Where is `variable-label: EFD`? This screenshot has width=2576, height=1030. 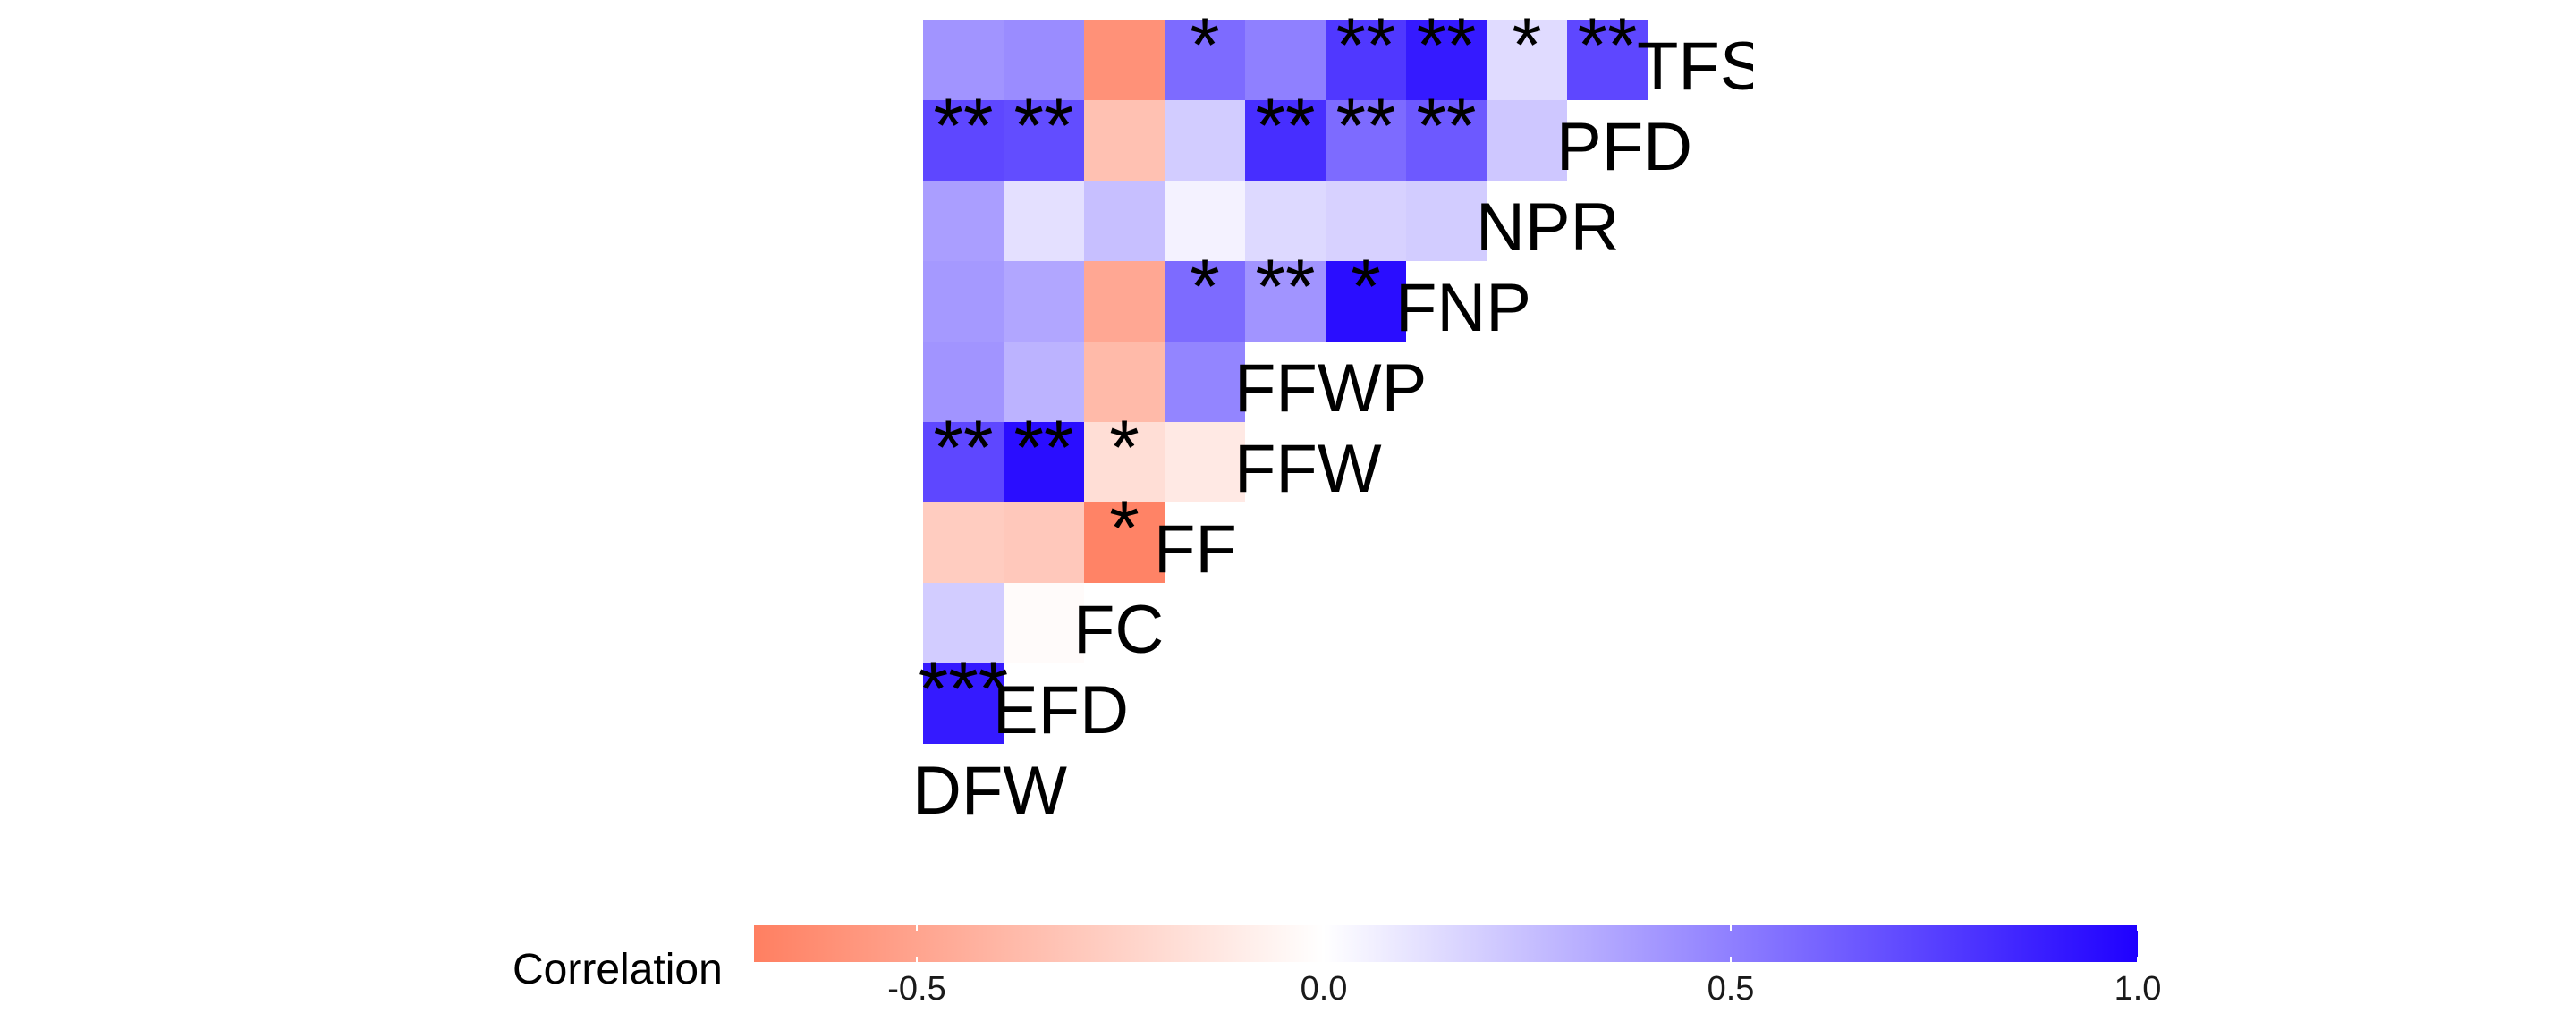 variable-label: EFD is located at coordinates (1061, 710).